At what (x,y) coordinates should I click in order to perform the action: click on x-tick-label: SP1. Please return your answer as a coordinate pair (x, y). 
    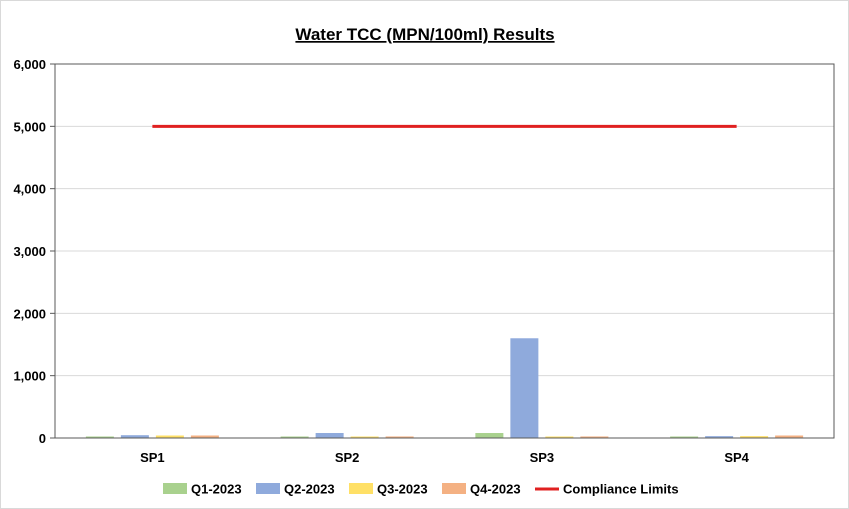
    Looking at the image, I should click on (152, 457).